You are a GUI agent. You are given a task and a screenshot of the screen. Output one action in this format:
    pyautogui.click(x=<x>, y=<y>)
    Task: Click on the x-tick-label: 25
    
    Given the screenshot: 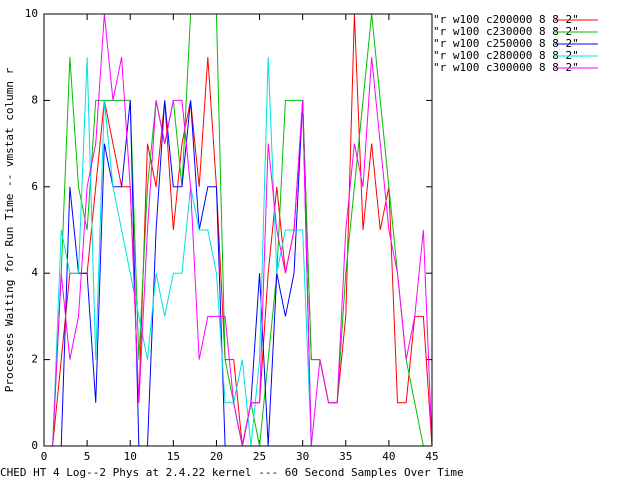 What is the action you would take?
    pyautogui.click(x=259, y=456)
    